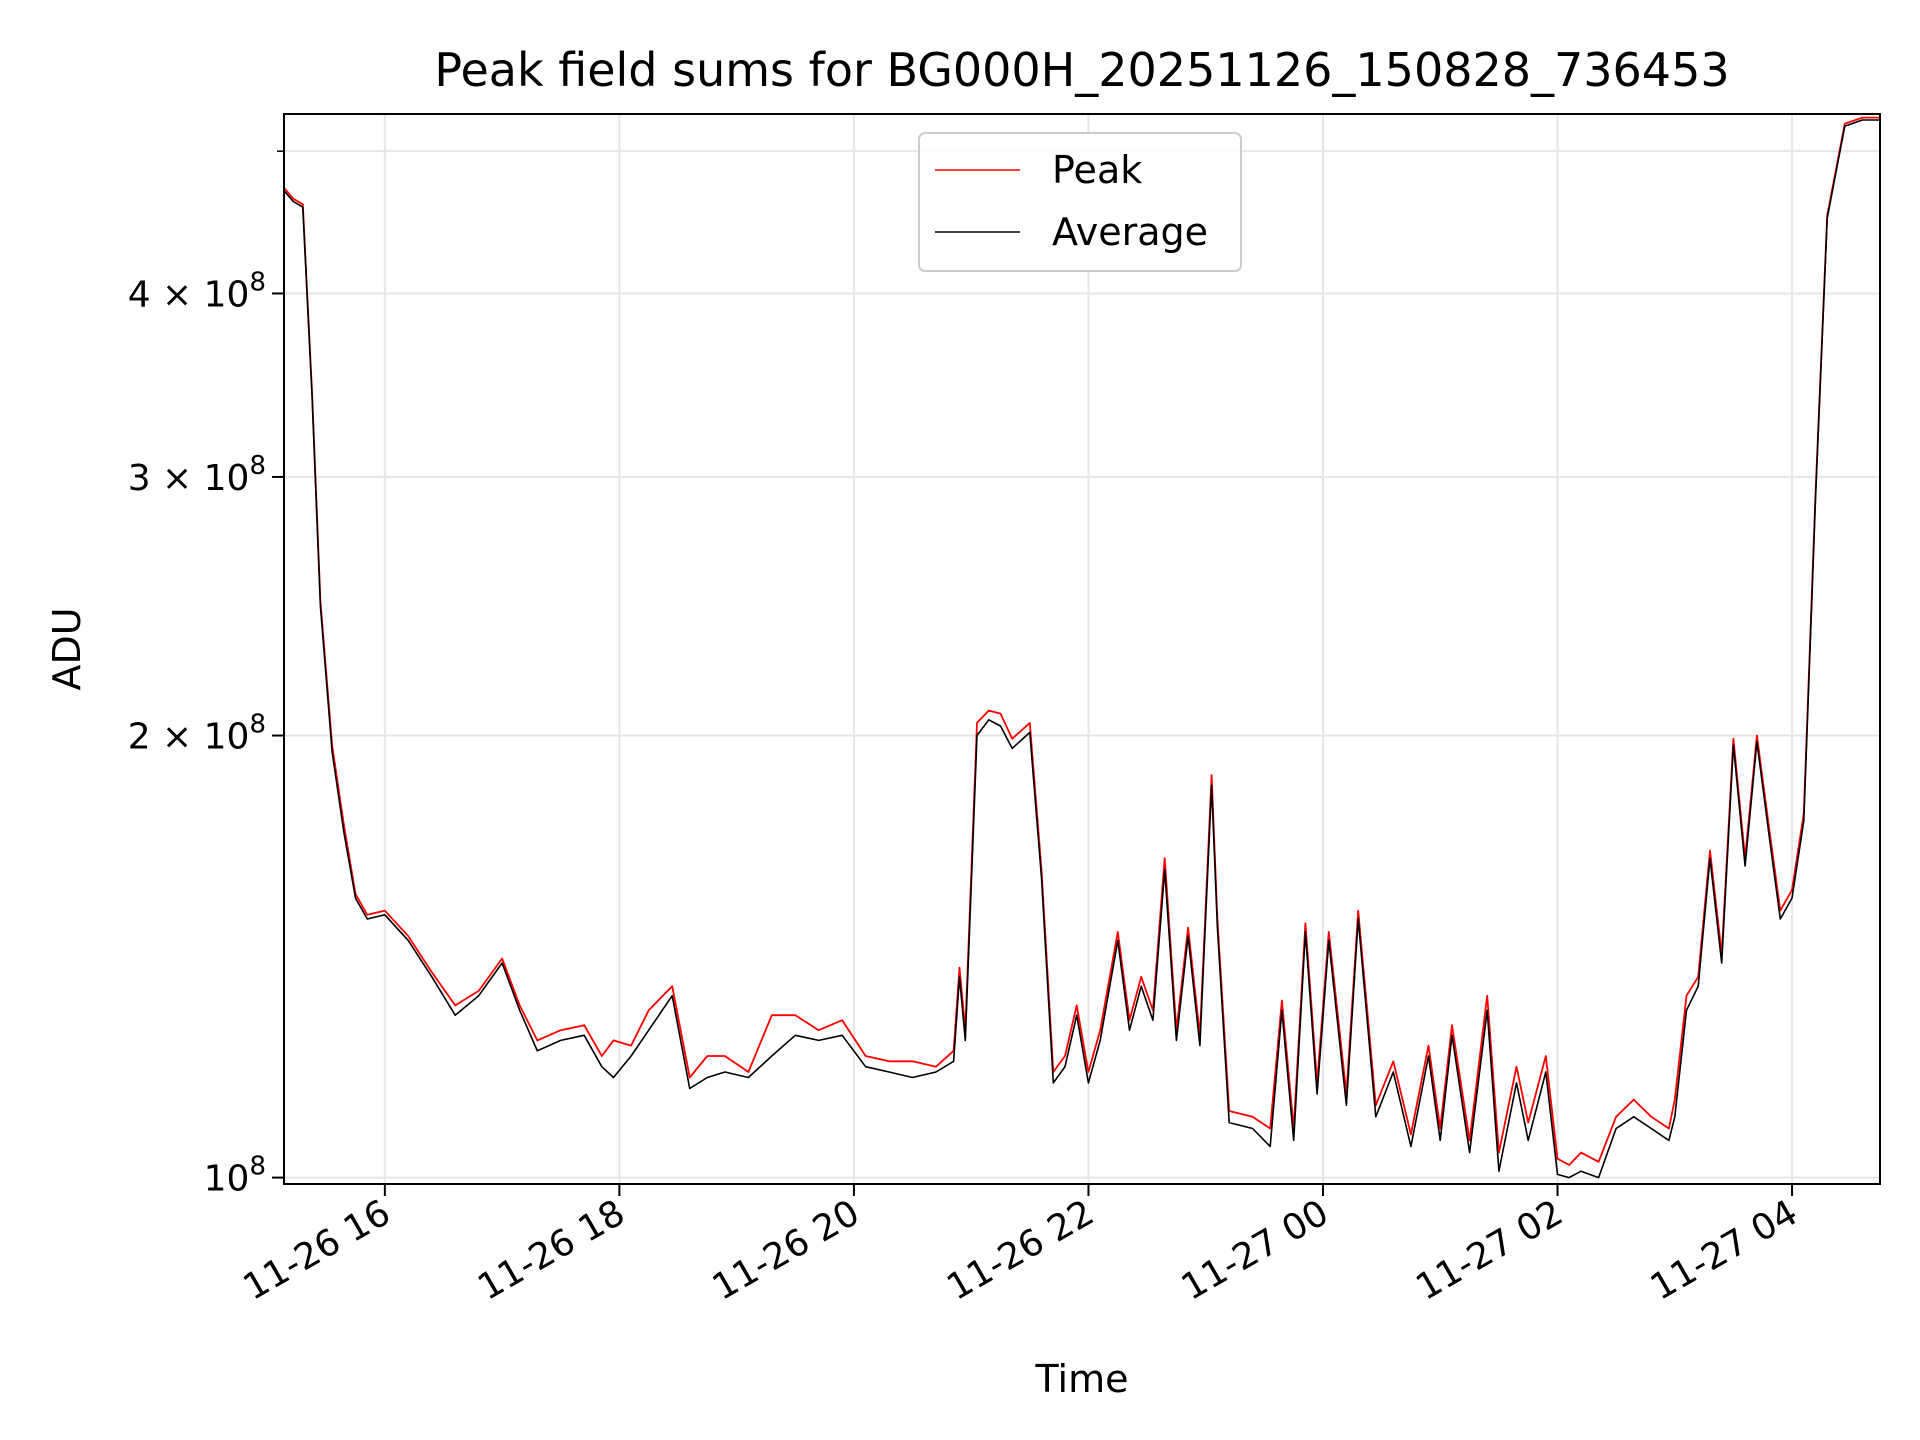 The height and width of the screenshot is (1440, 1920). I want to click on y-axis-ticks: 108 2 × 108 3 × 108 4 × 108, so click(206, 675).